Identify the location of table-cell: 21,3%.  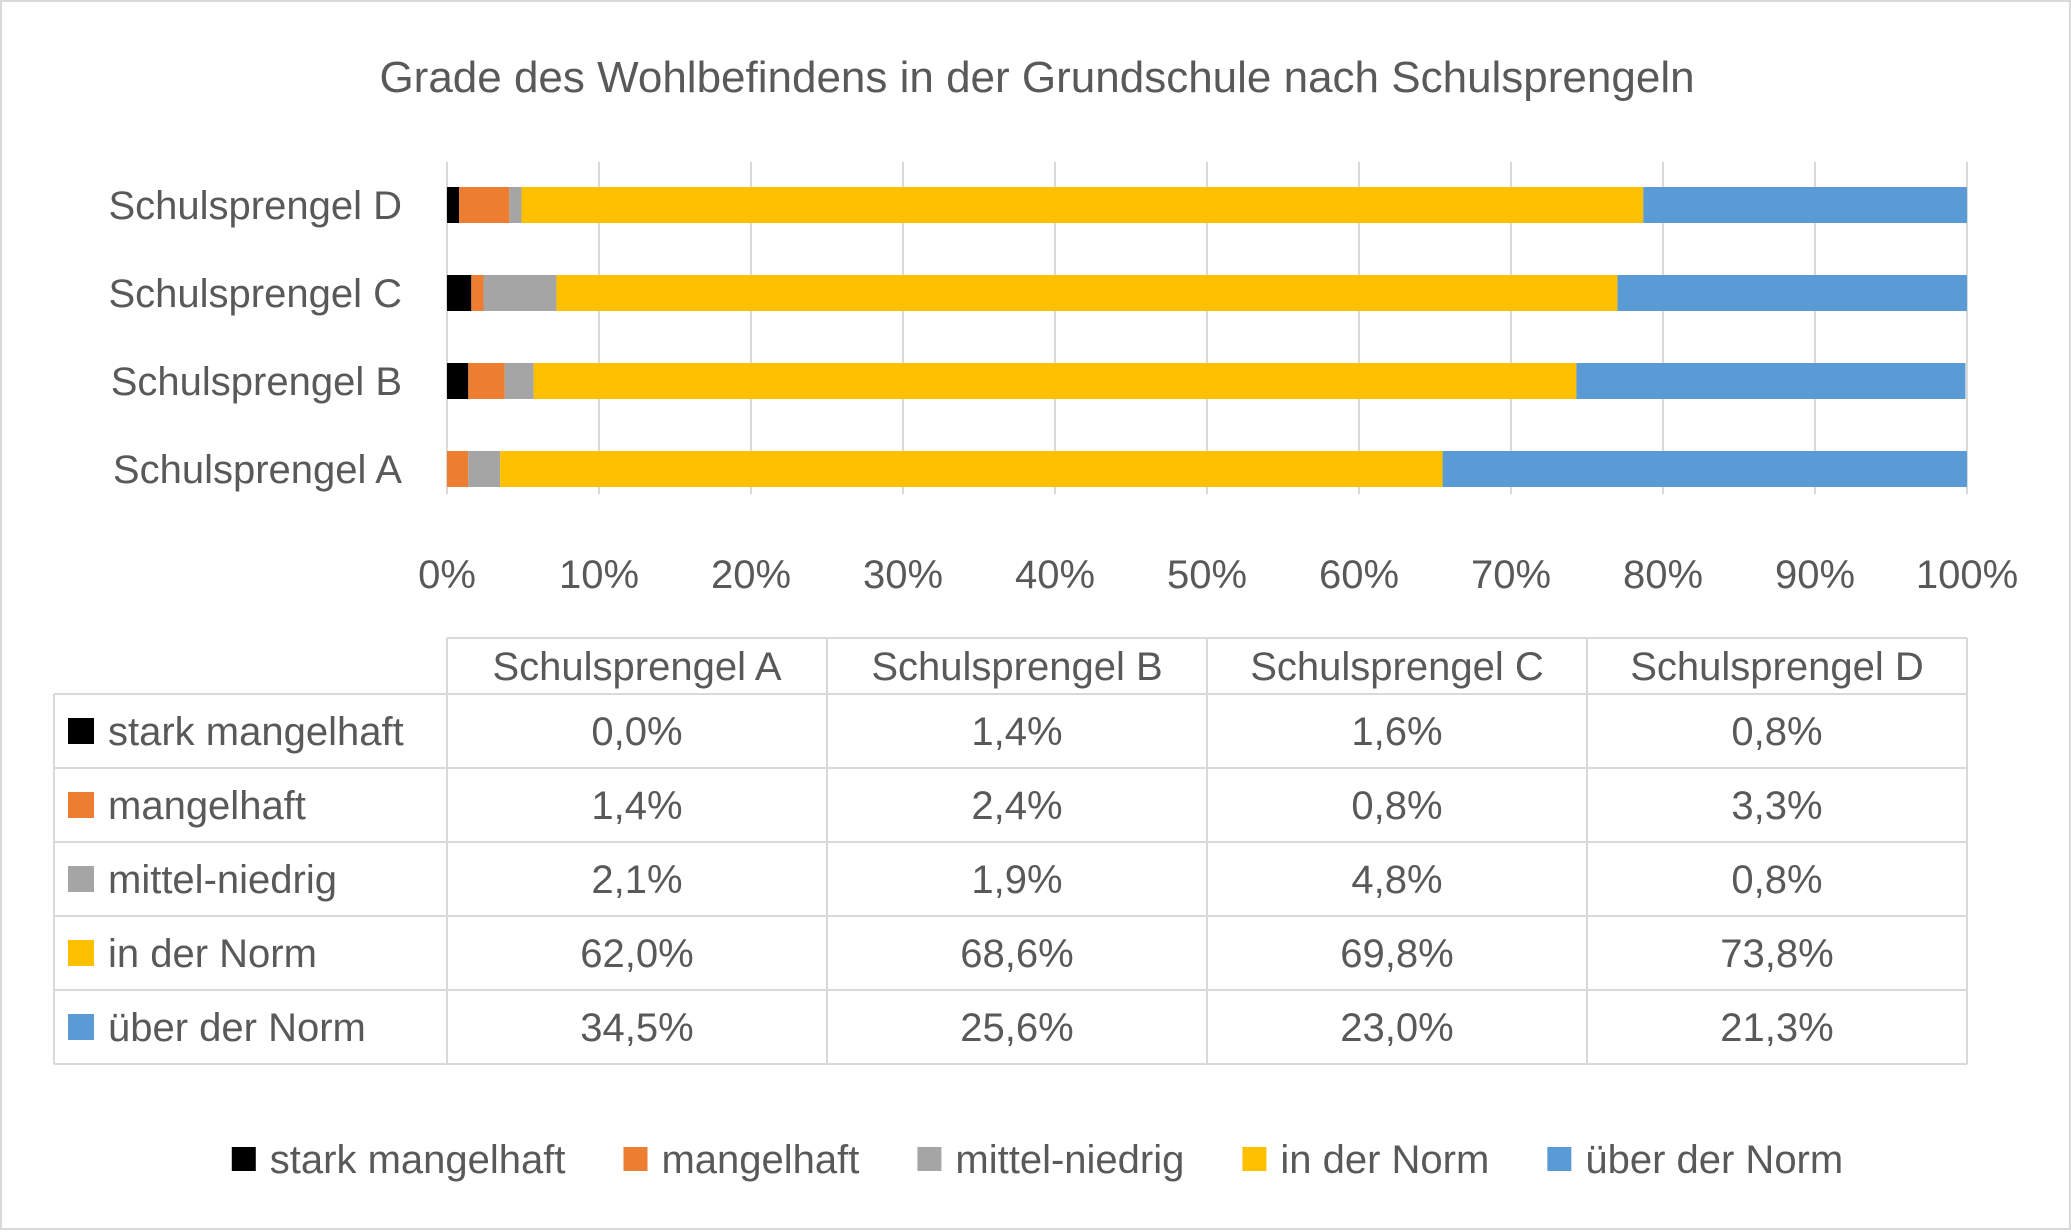
(1776, 1028).